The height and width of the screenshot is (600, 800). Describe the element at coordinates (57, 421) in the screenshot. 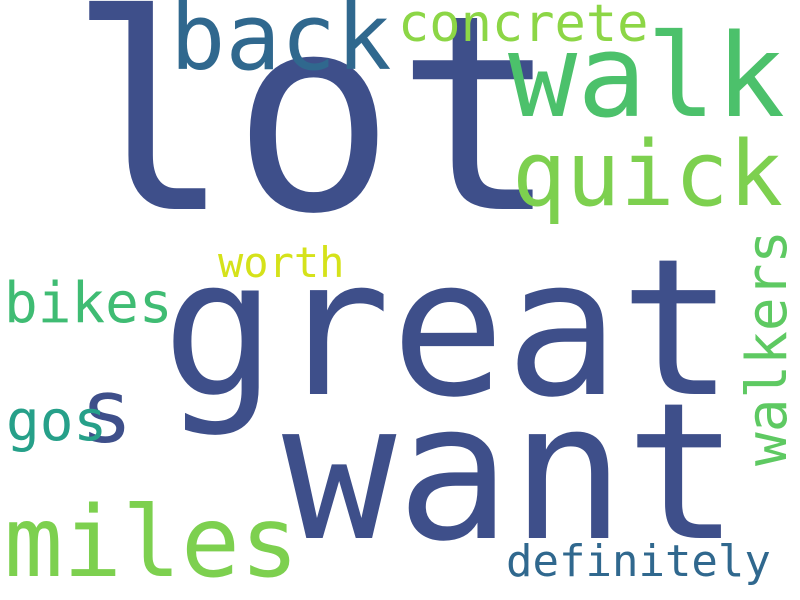

I see `word-gos: gos` at that location.